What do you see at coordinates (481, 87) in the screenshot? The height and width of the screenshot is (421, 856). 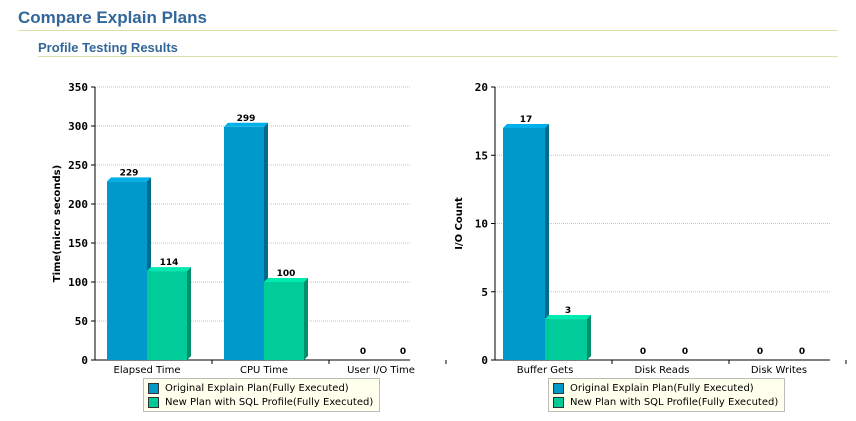 I see `io-chart-y-tick-label: 20` at bounding box center [481, 87].